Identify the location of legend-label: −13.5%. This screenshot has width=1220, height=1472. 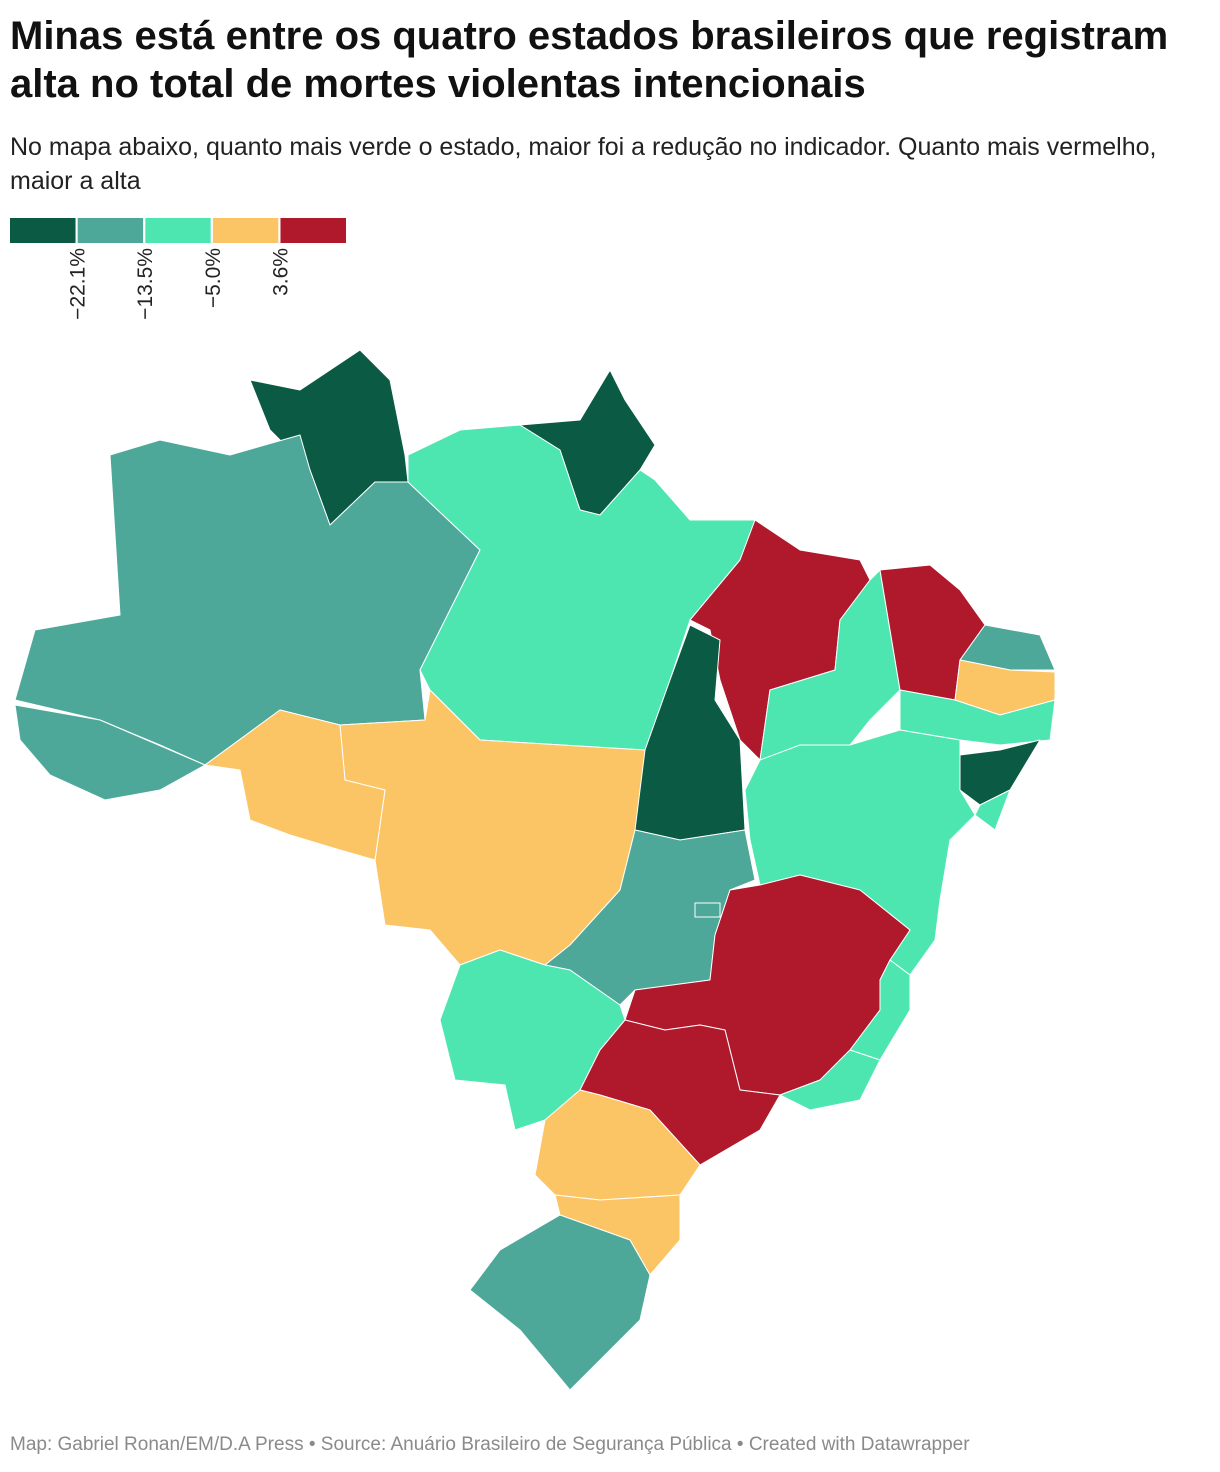
(145, 284).